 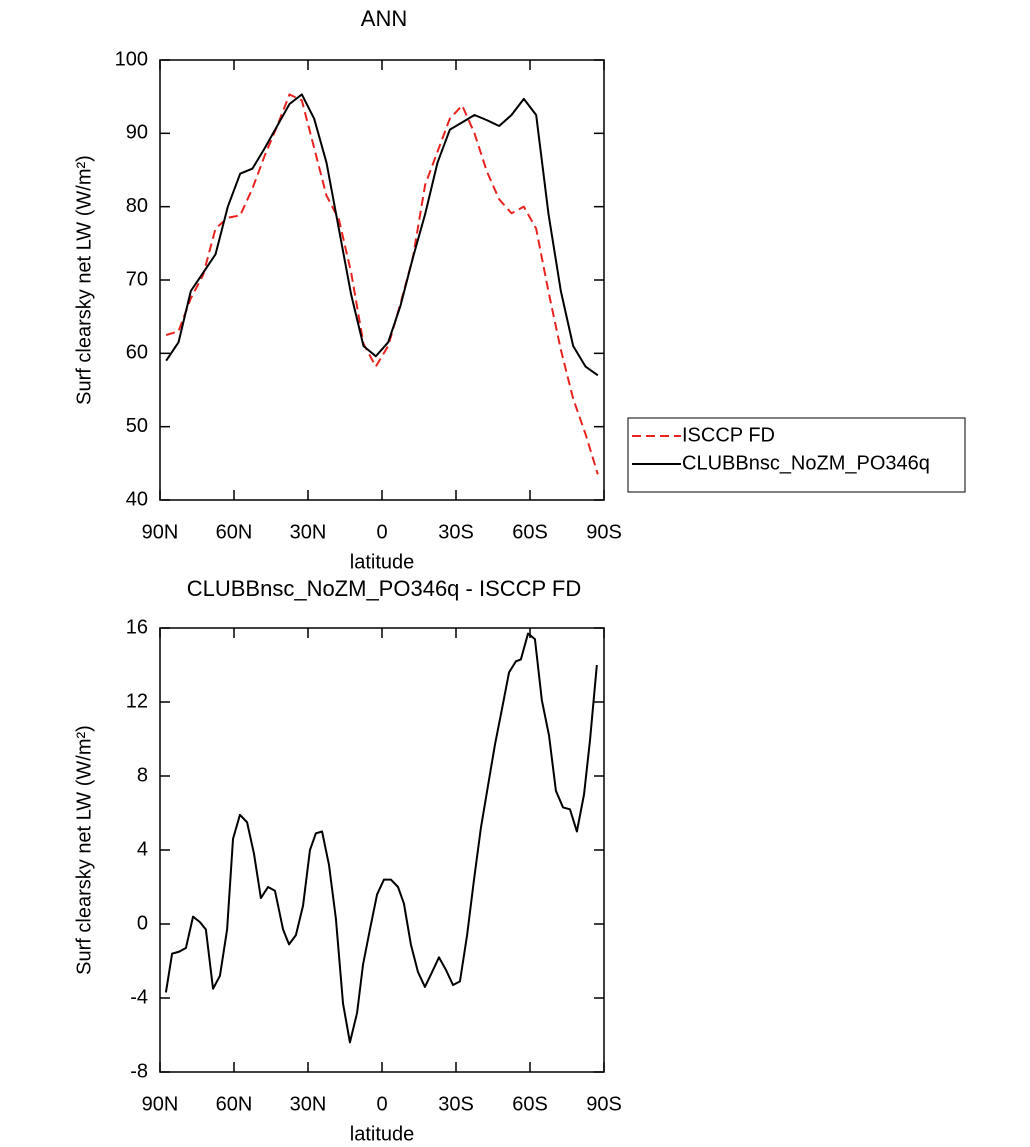 I want to click on y-tick-label: -8, so click(x=139, y=1071).